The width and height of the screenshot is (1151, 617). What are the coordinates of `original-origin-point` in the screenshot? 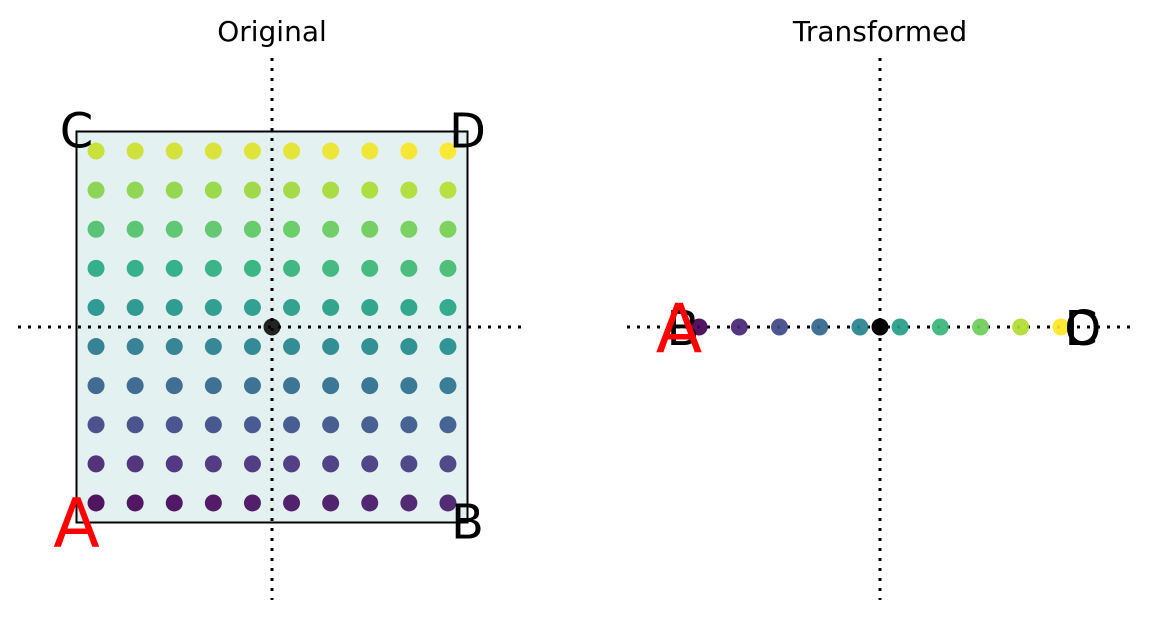 It's located at (272, 327).